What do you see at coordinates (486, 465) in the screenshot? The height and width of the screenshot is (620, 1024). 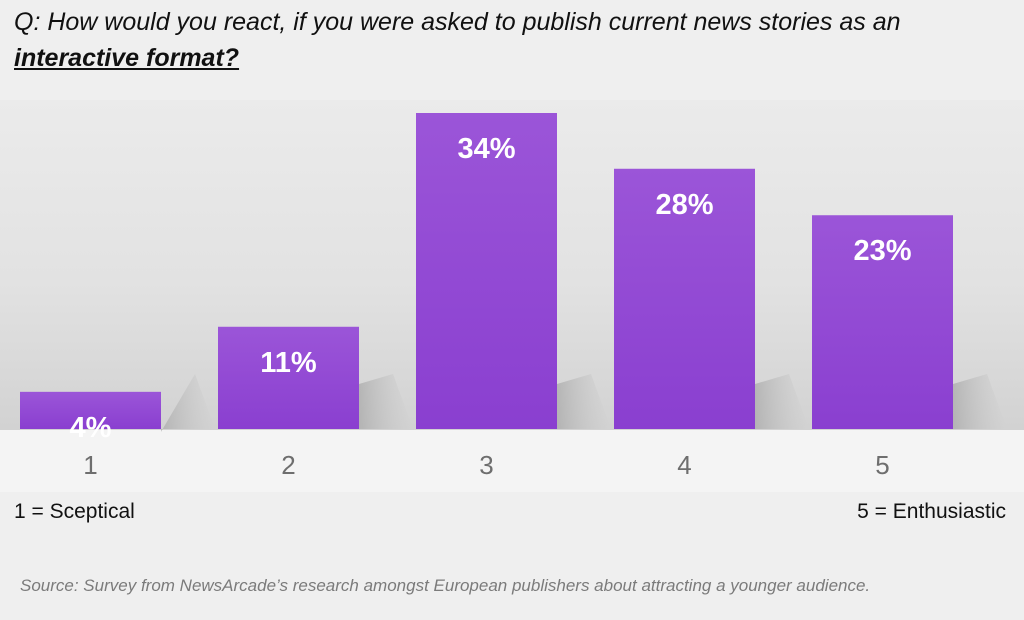 I see `tick-label-3: 3` at bounding box center [486, 465].